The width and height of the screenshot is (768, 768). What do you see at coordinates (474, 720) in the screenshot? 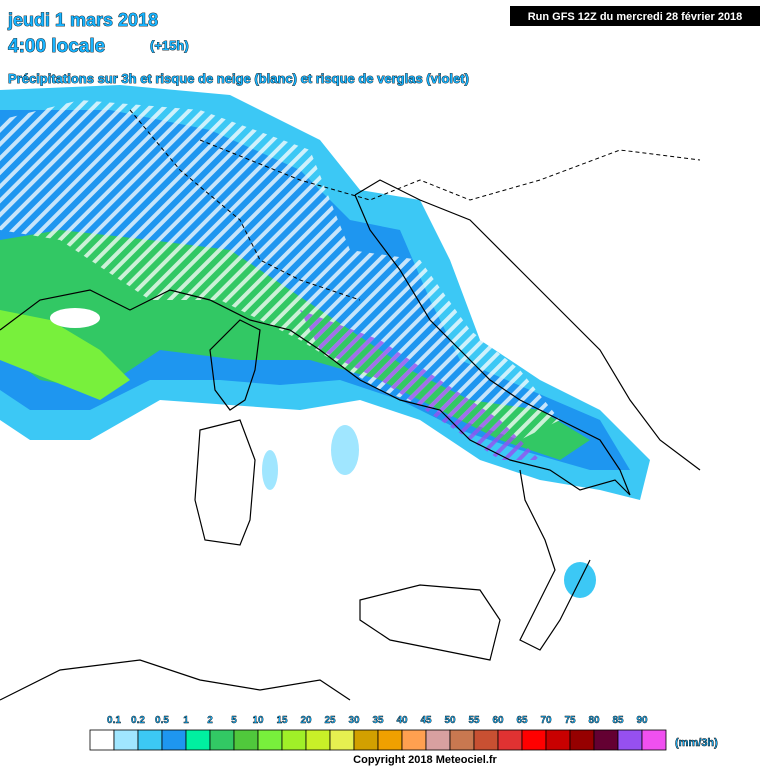
I see `legend-label: 55` at bounding box center [474, 720].